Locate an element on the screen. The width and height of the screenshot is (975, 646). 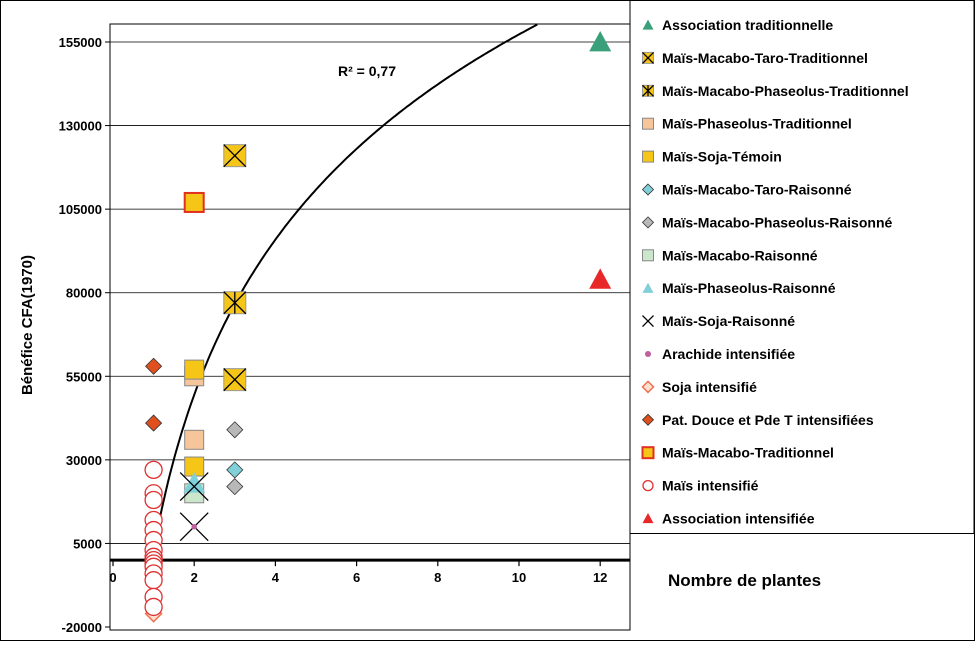
y-tick-label: 130000 is located at coordinates (80, 126).